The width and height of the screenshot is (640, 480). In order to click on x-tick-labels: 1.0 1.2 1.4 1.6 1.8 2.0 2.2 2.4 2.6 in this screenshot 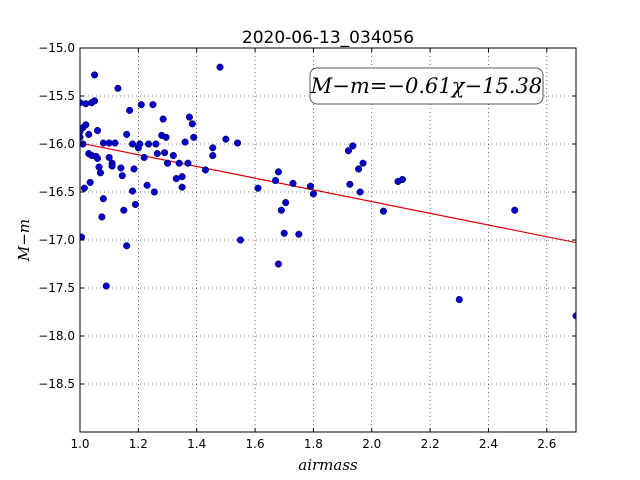, I will do `click(313, 444)`.